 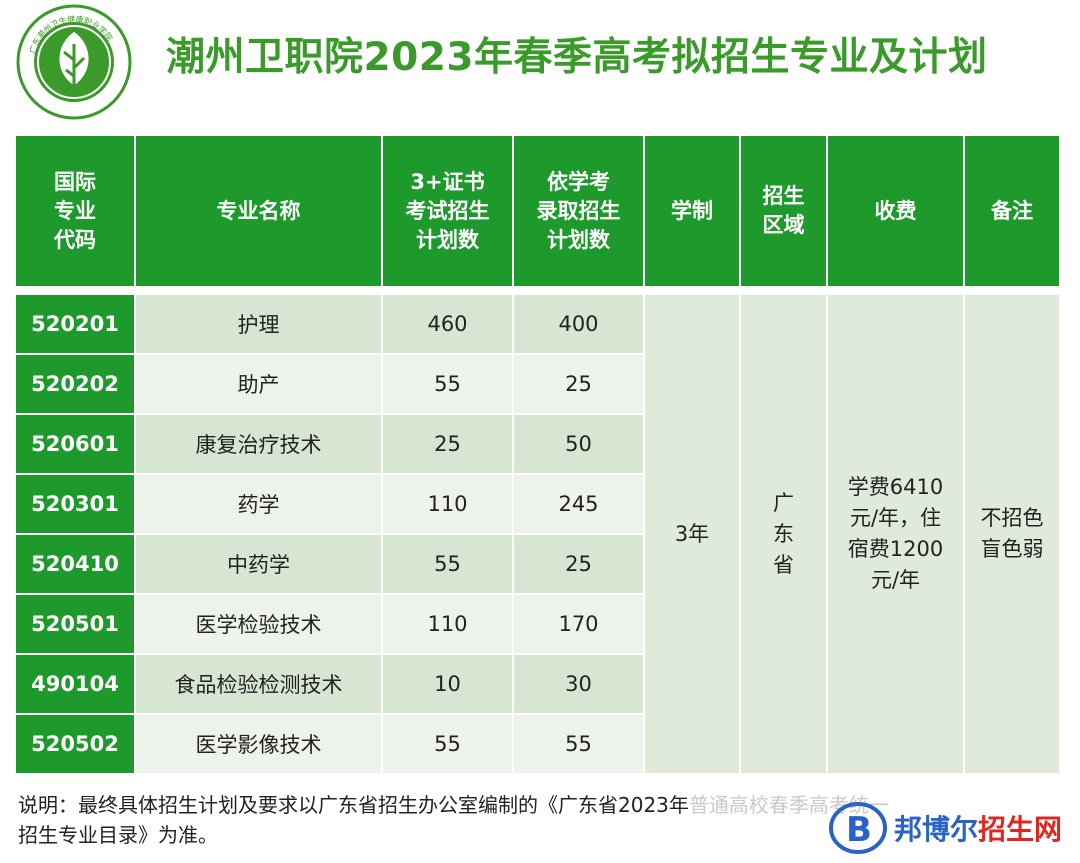 I want to click on duration-cell: 3年, so click(x=692, y=534).